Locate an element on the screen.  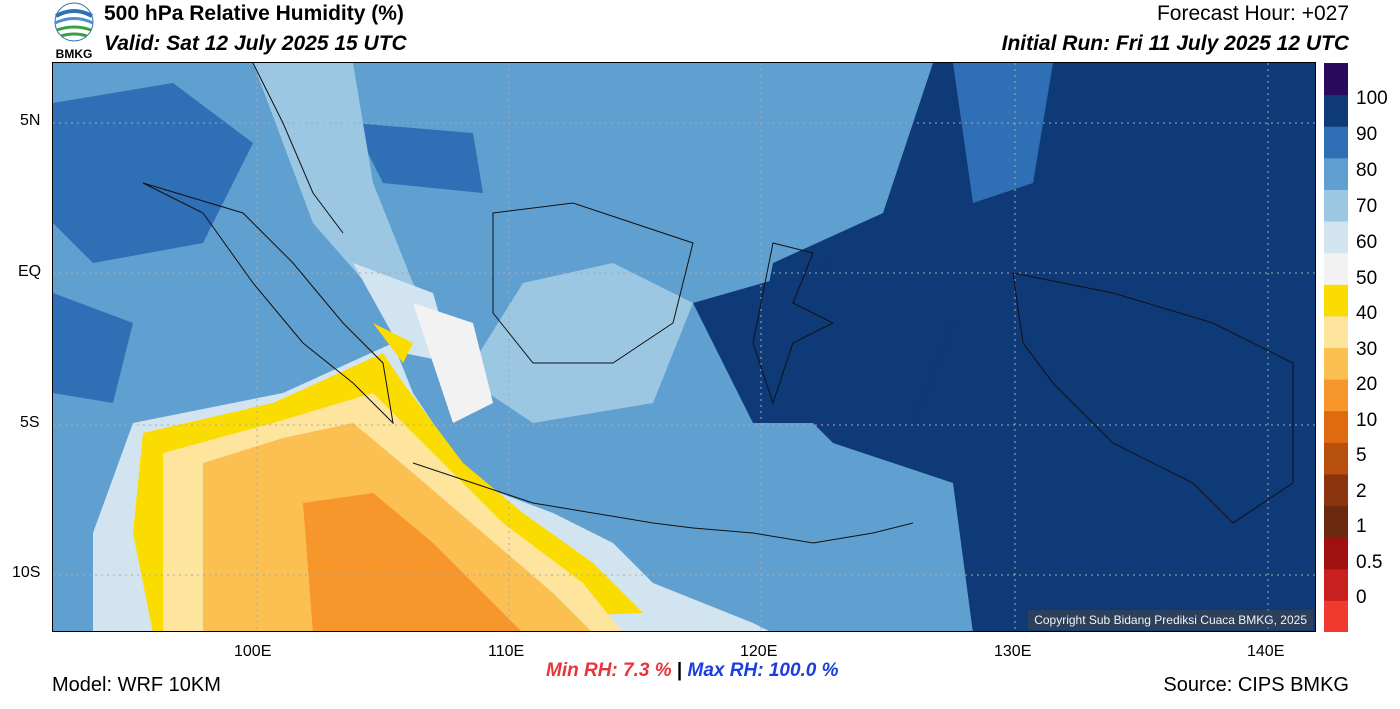
lat-label-10s: 10S is located at coordinates (26, 572).